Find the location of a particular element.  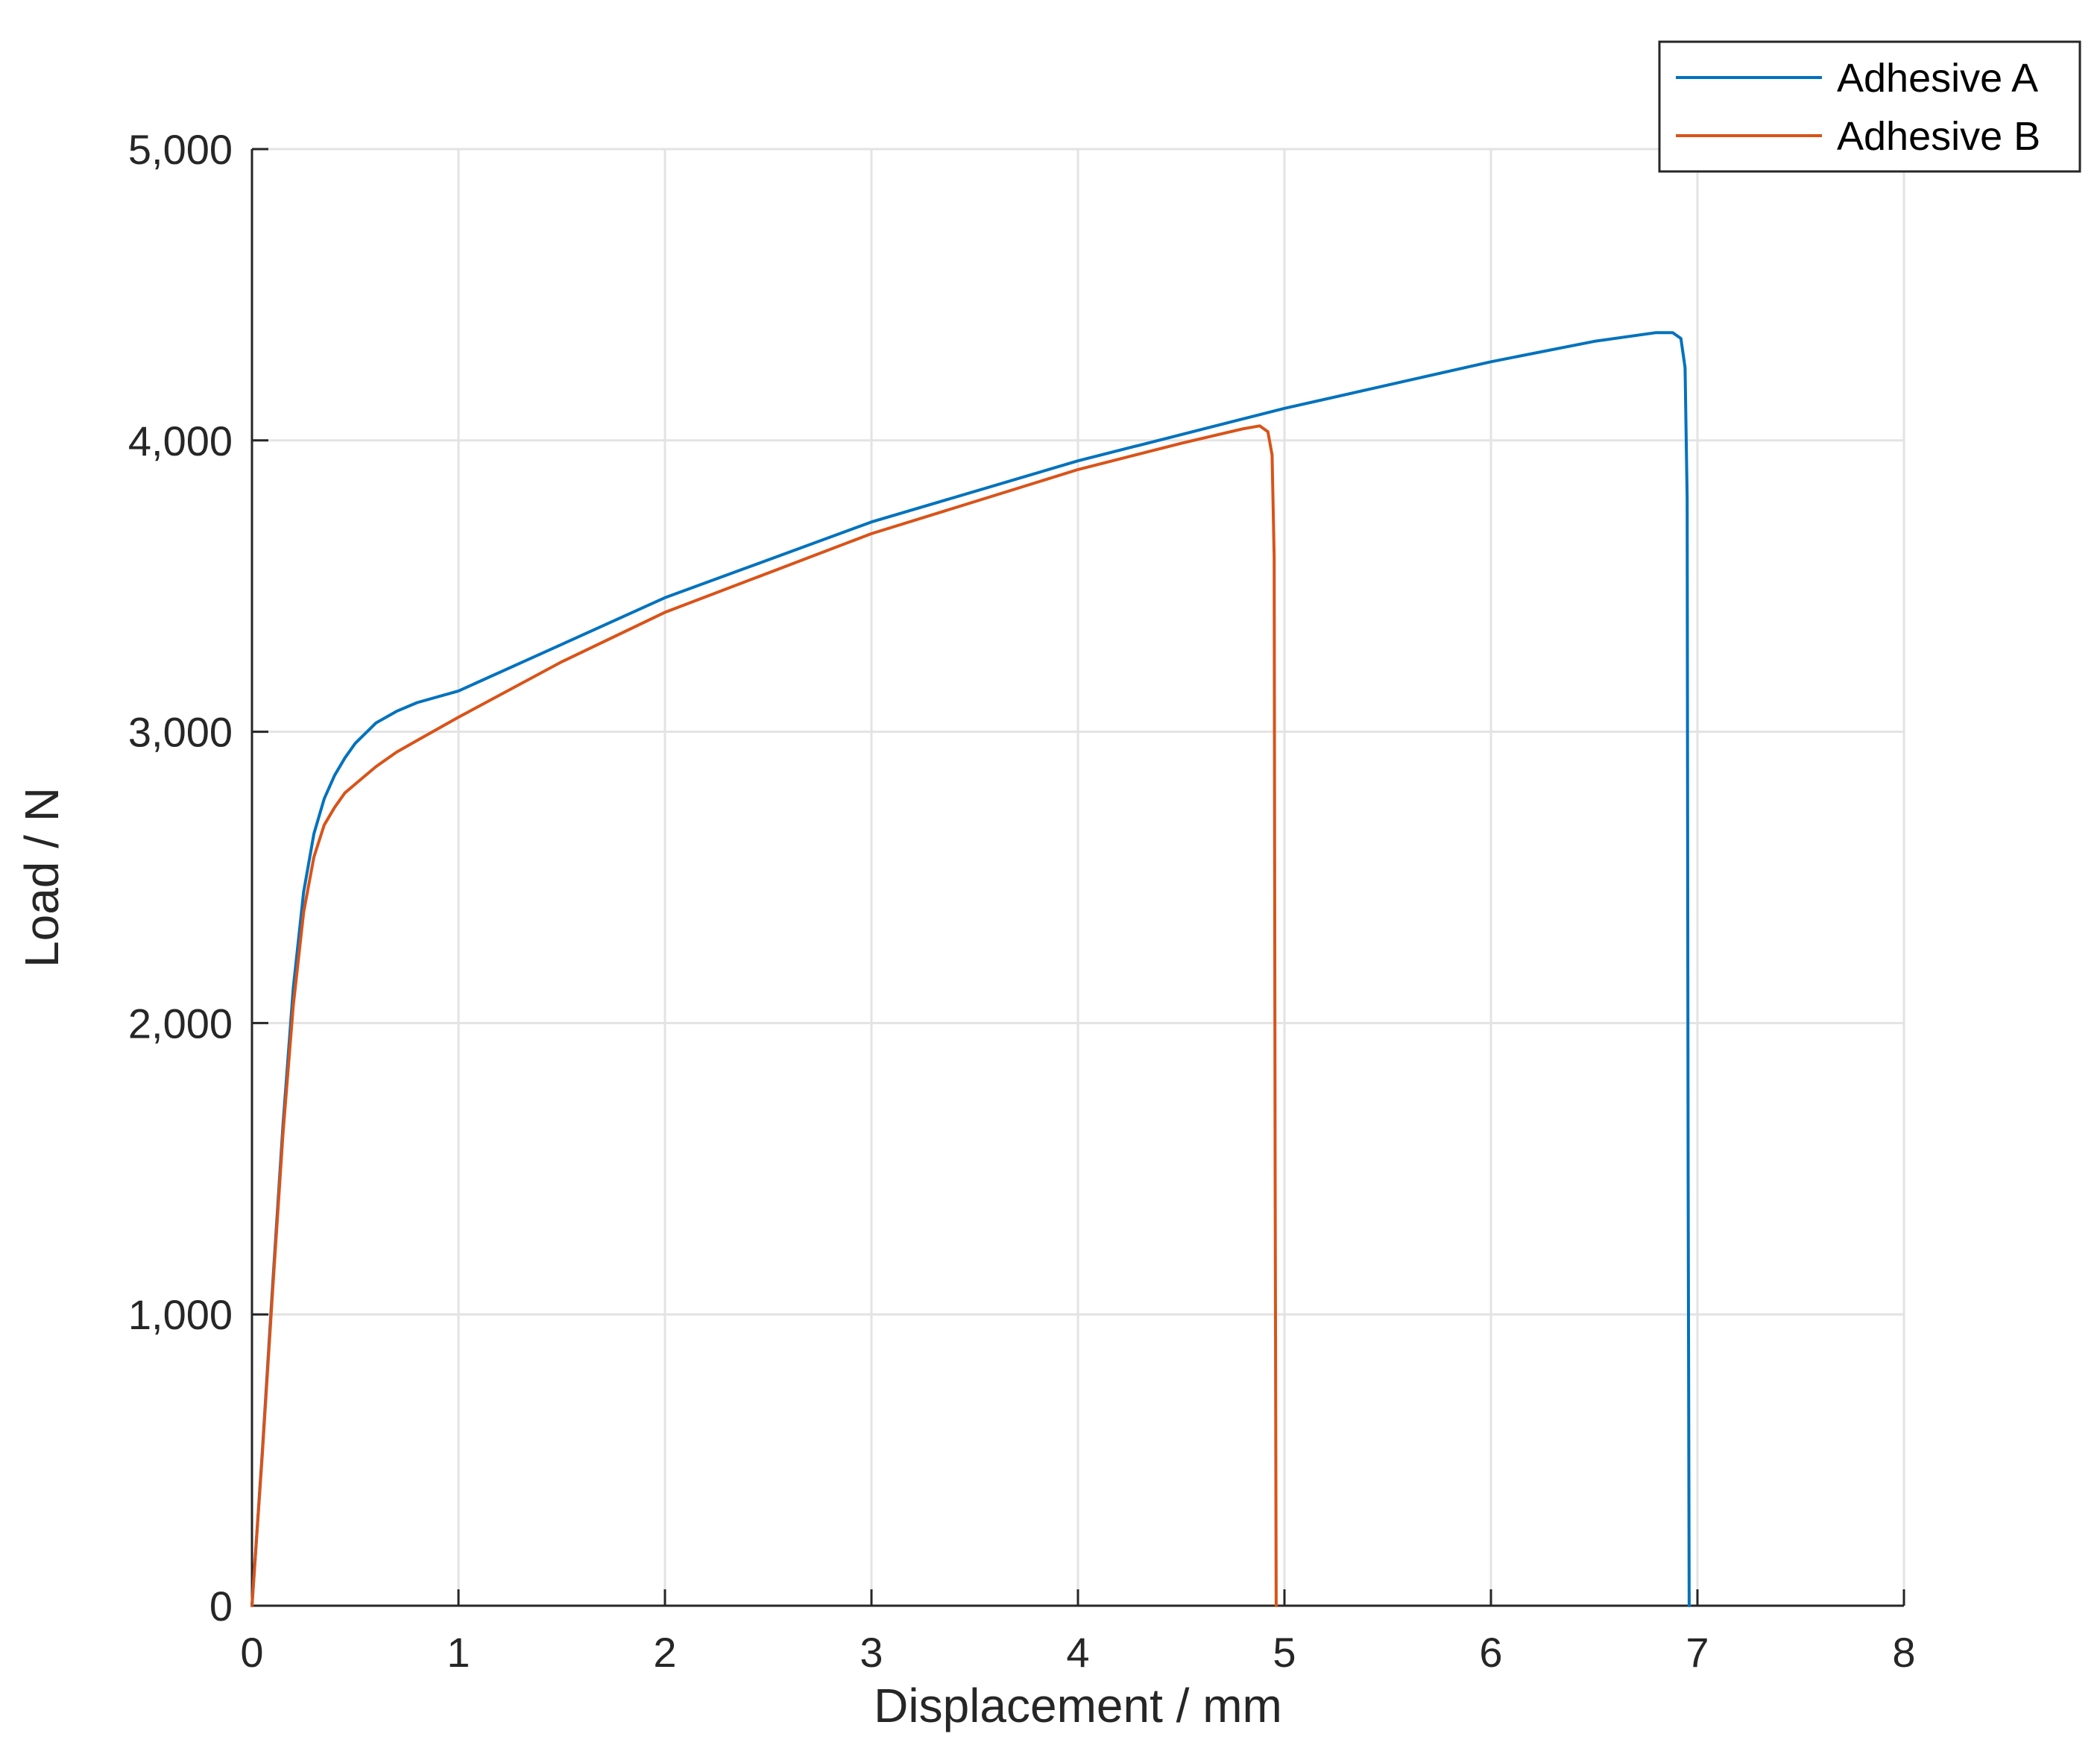

legend-box is located at coordinates (1869, 107).